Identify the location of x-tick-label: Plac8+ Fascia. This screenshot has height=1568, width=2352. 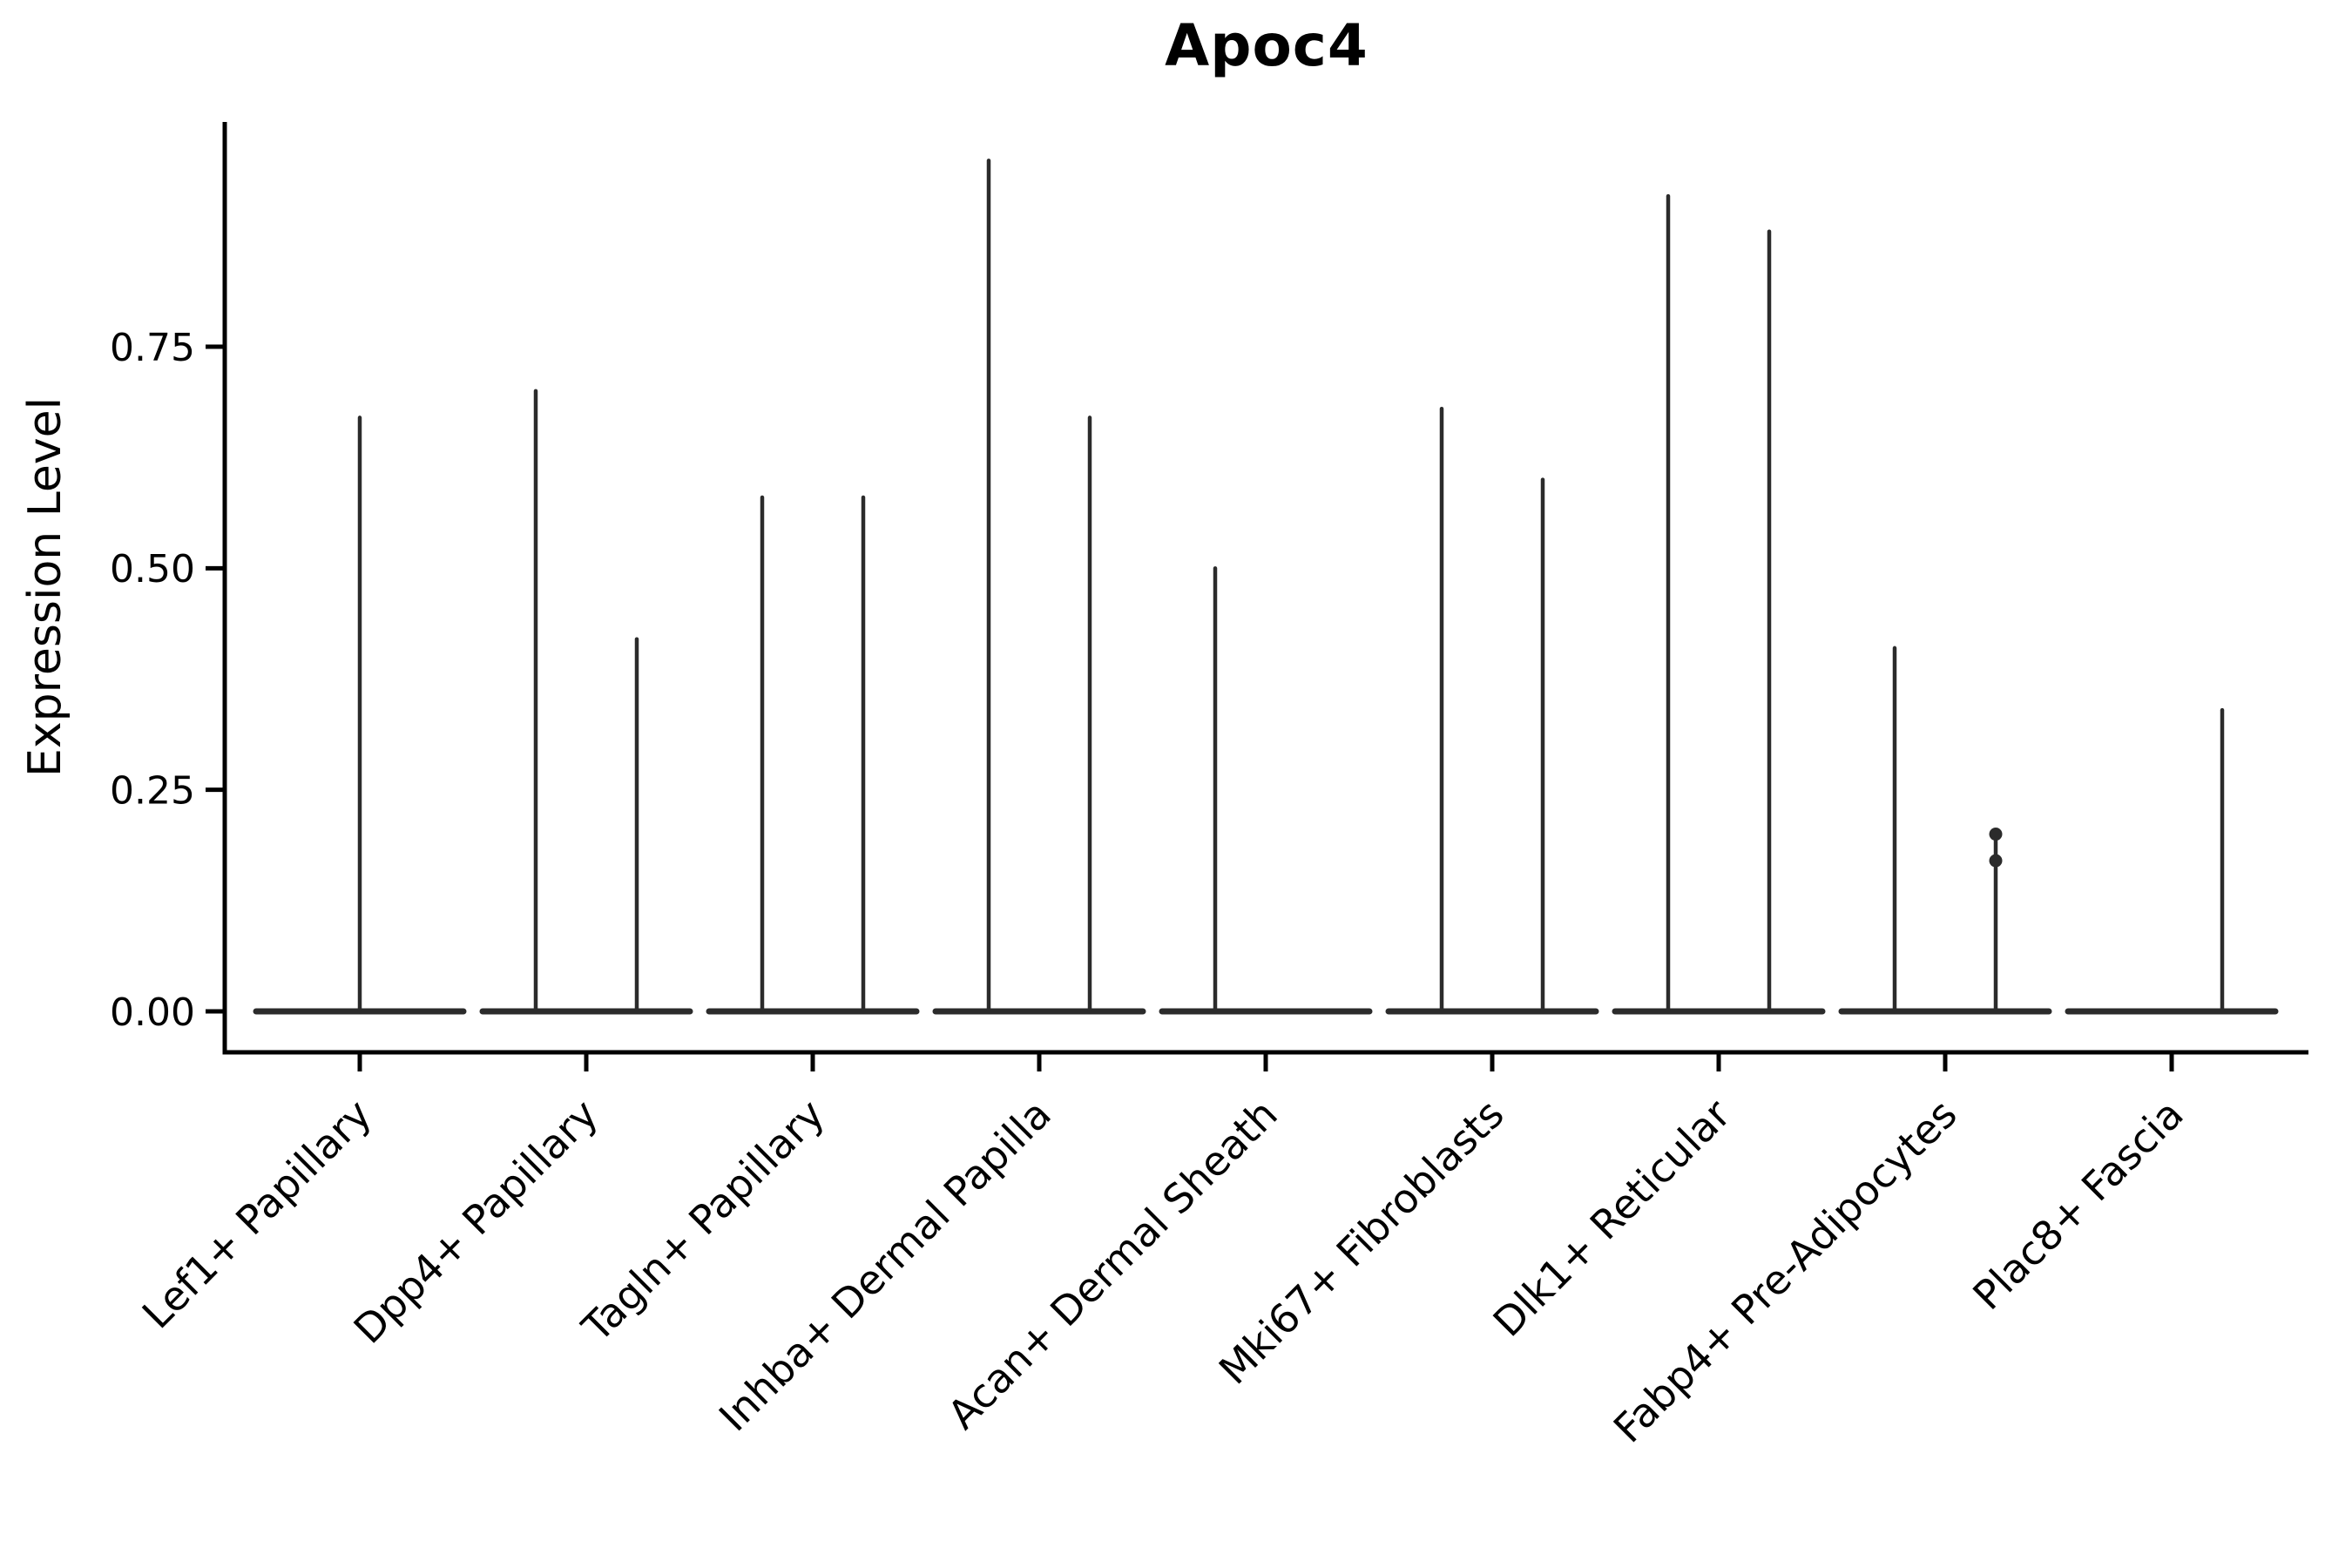
(2077, 1205).